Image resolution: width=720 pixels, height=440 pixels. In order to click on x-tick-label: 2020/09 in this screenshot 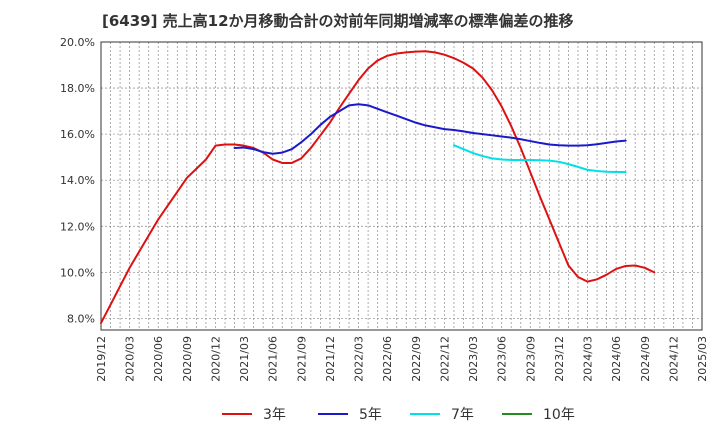, I will do `click(187, 359)`.